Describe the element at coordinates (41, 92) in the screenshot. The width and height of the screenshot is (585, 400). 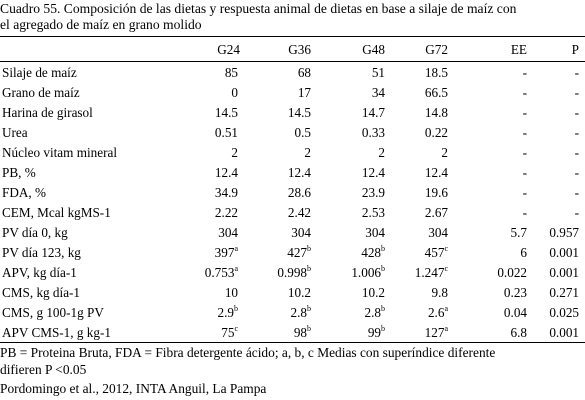
I see `row-label: Grano de maíz` at that location.